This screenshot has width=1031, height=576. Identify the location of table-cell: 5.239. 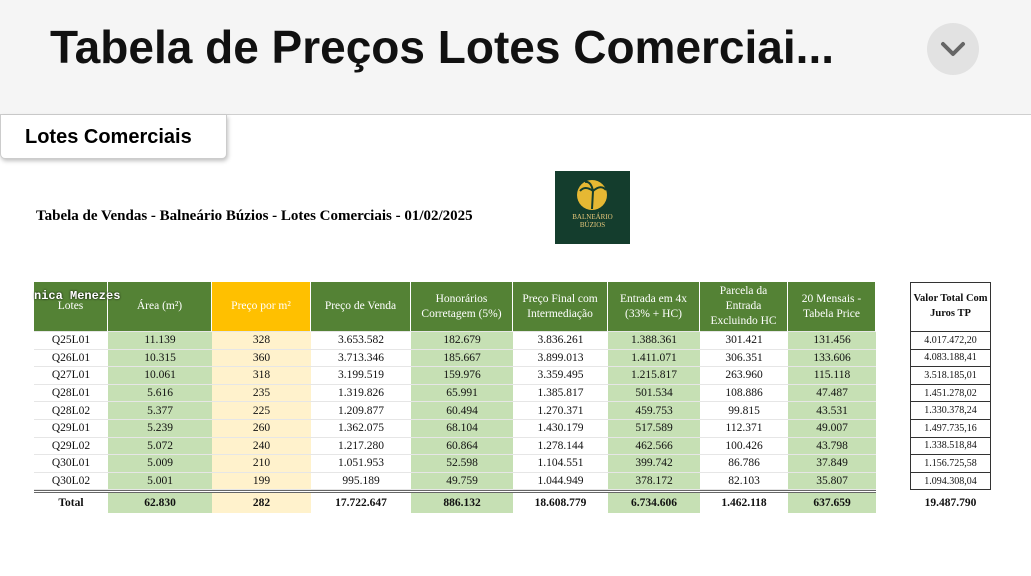
(160, 429).